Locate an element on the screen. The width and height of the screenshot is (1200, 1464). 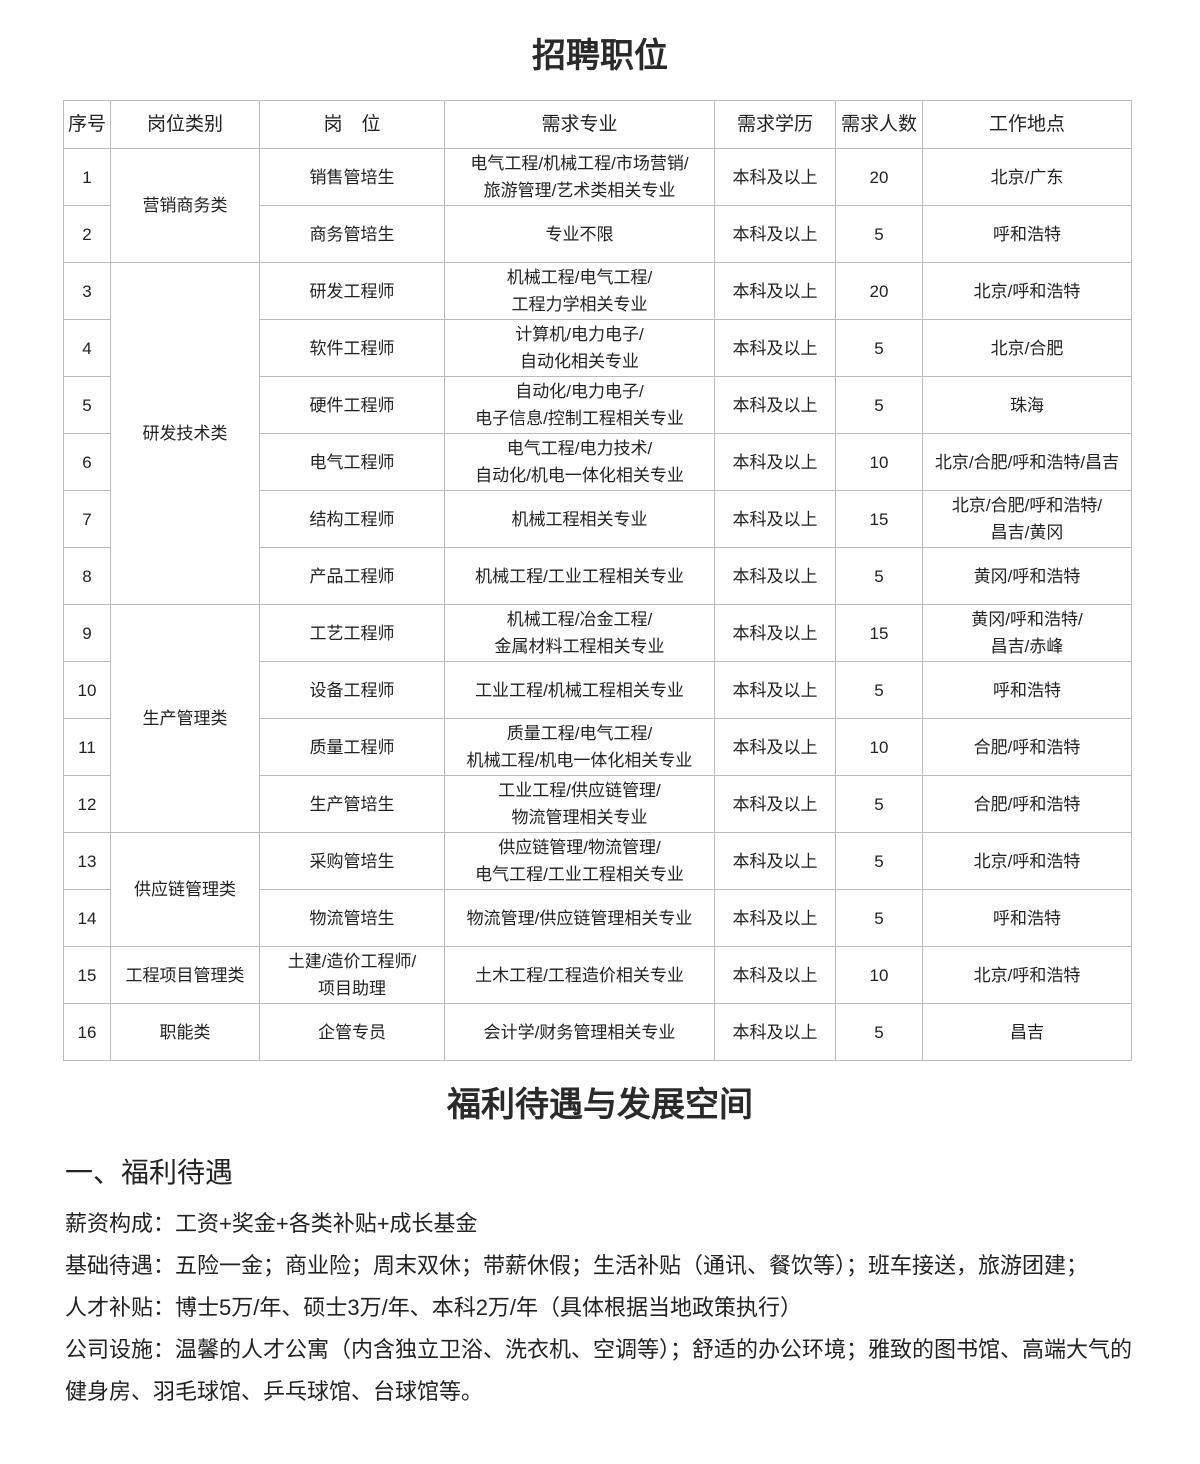
row-number: 12 is located at coordinates (87, 804).